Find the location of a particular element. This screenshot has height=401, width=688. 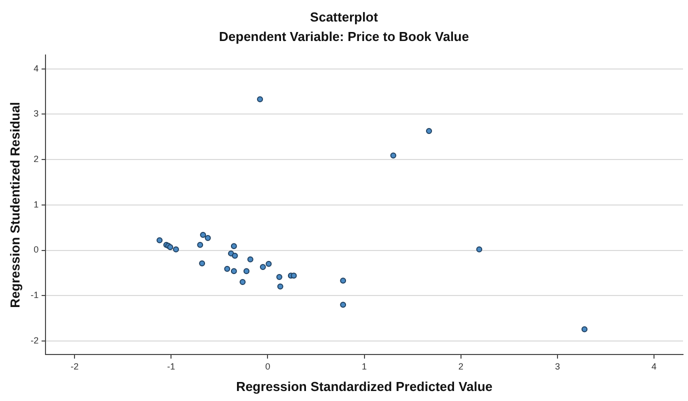

y-tick-label: -1 is located at coordinates (34, 295).